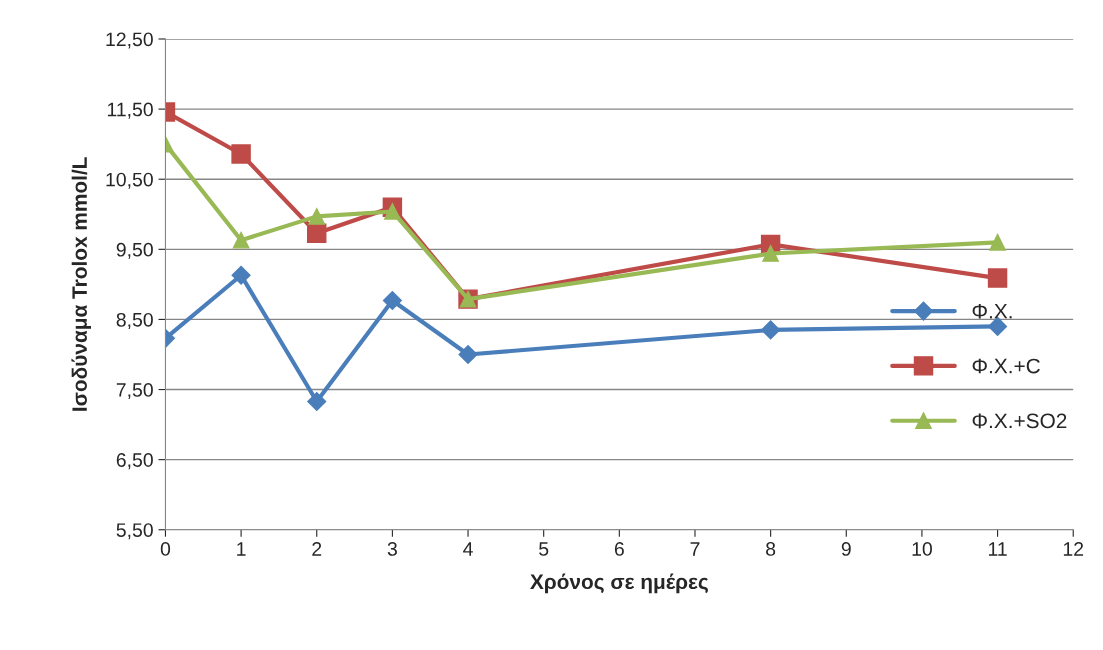 The width and height of the screenshot is (1103, 650). Describe the element at coordinates (134, 531) in the screenshot. I see `y-tick-label: 5,50` at that location.